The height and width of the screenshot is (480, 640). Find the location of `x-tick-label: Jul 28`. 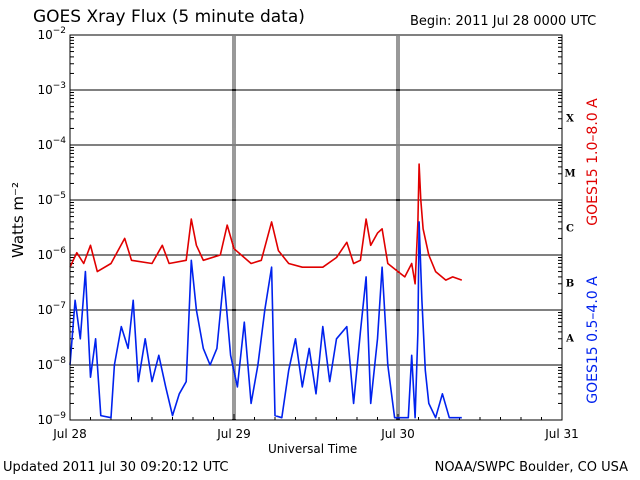

x-tick-label: Jul 28 is located at coordinates (69, 434).